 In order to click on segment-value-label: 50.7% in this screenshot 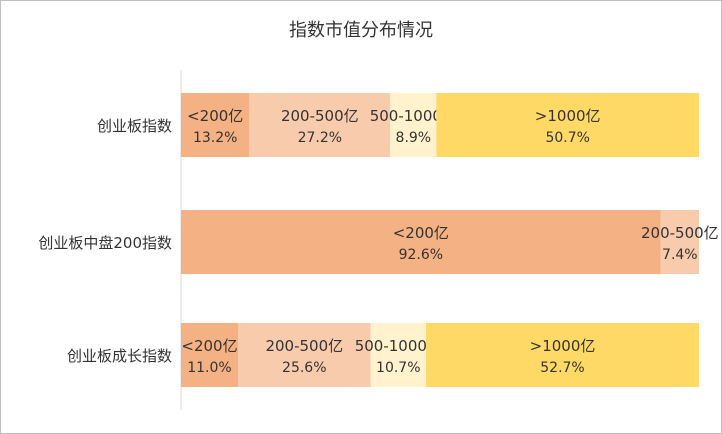, I will do `click(567, 138)`.